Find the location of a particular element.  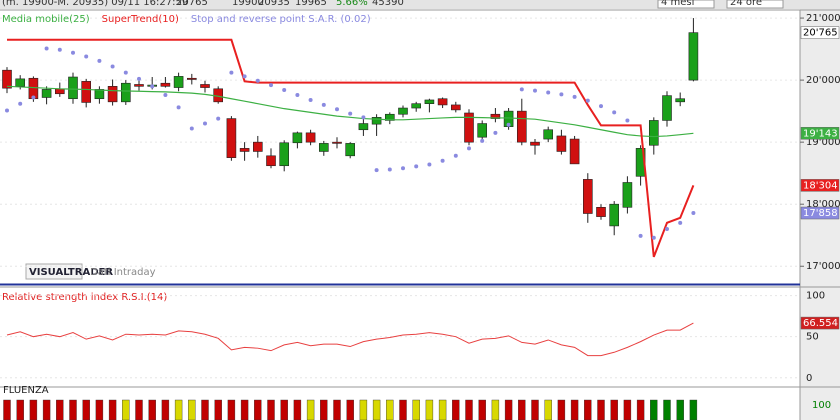

timeframe-select is located at coordinates (755, 4).